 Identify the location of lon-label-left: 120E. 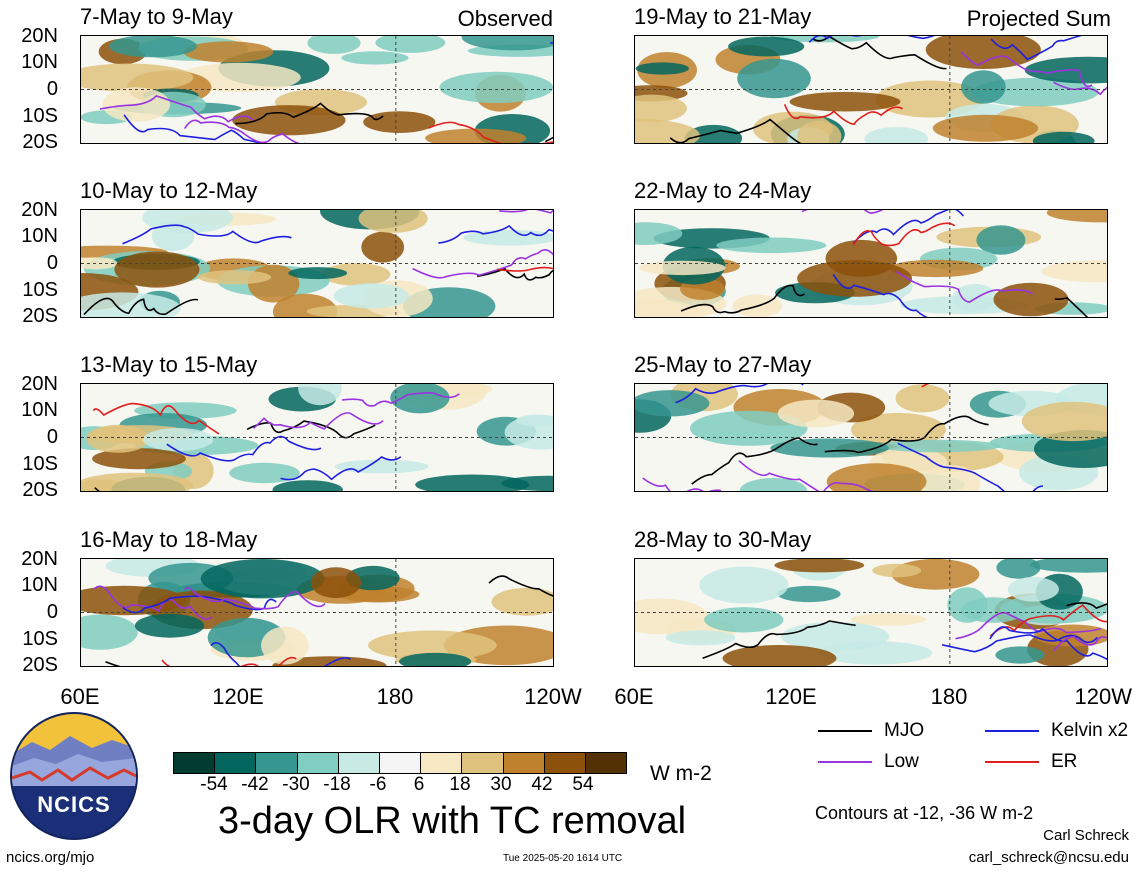
(238, 696).